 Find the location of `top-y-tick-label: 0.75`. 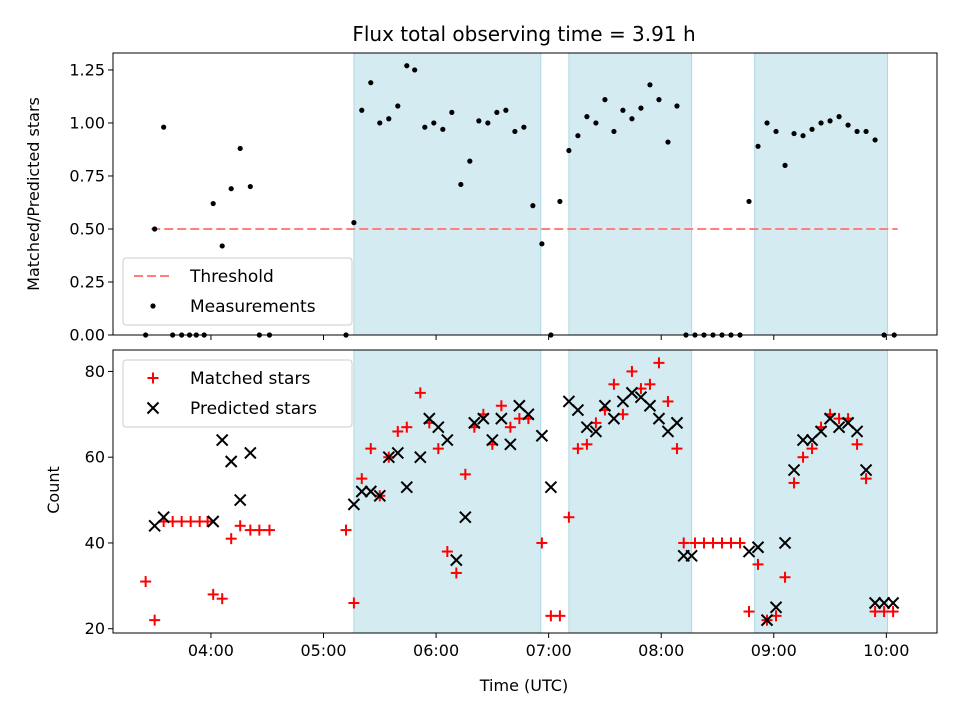

top-y-tick-label: 0.75 is located at coordinates (87, 175).